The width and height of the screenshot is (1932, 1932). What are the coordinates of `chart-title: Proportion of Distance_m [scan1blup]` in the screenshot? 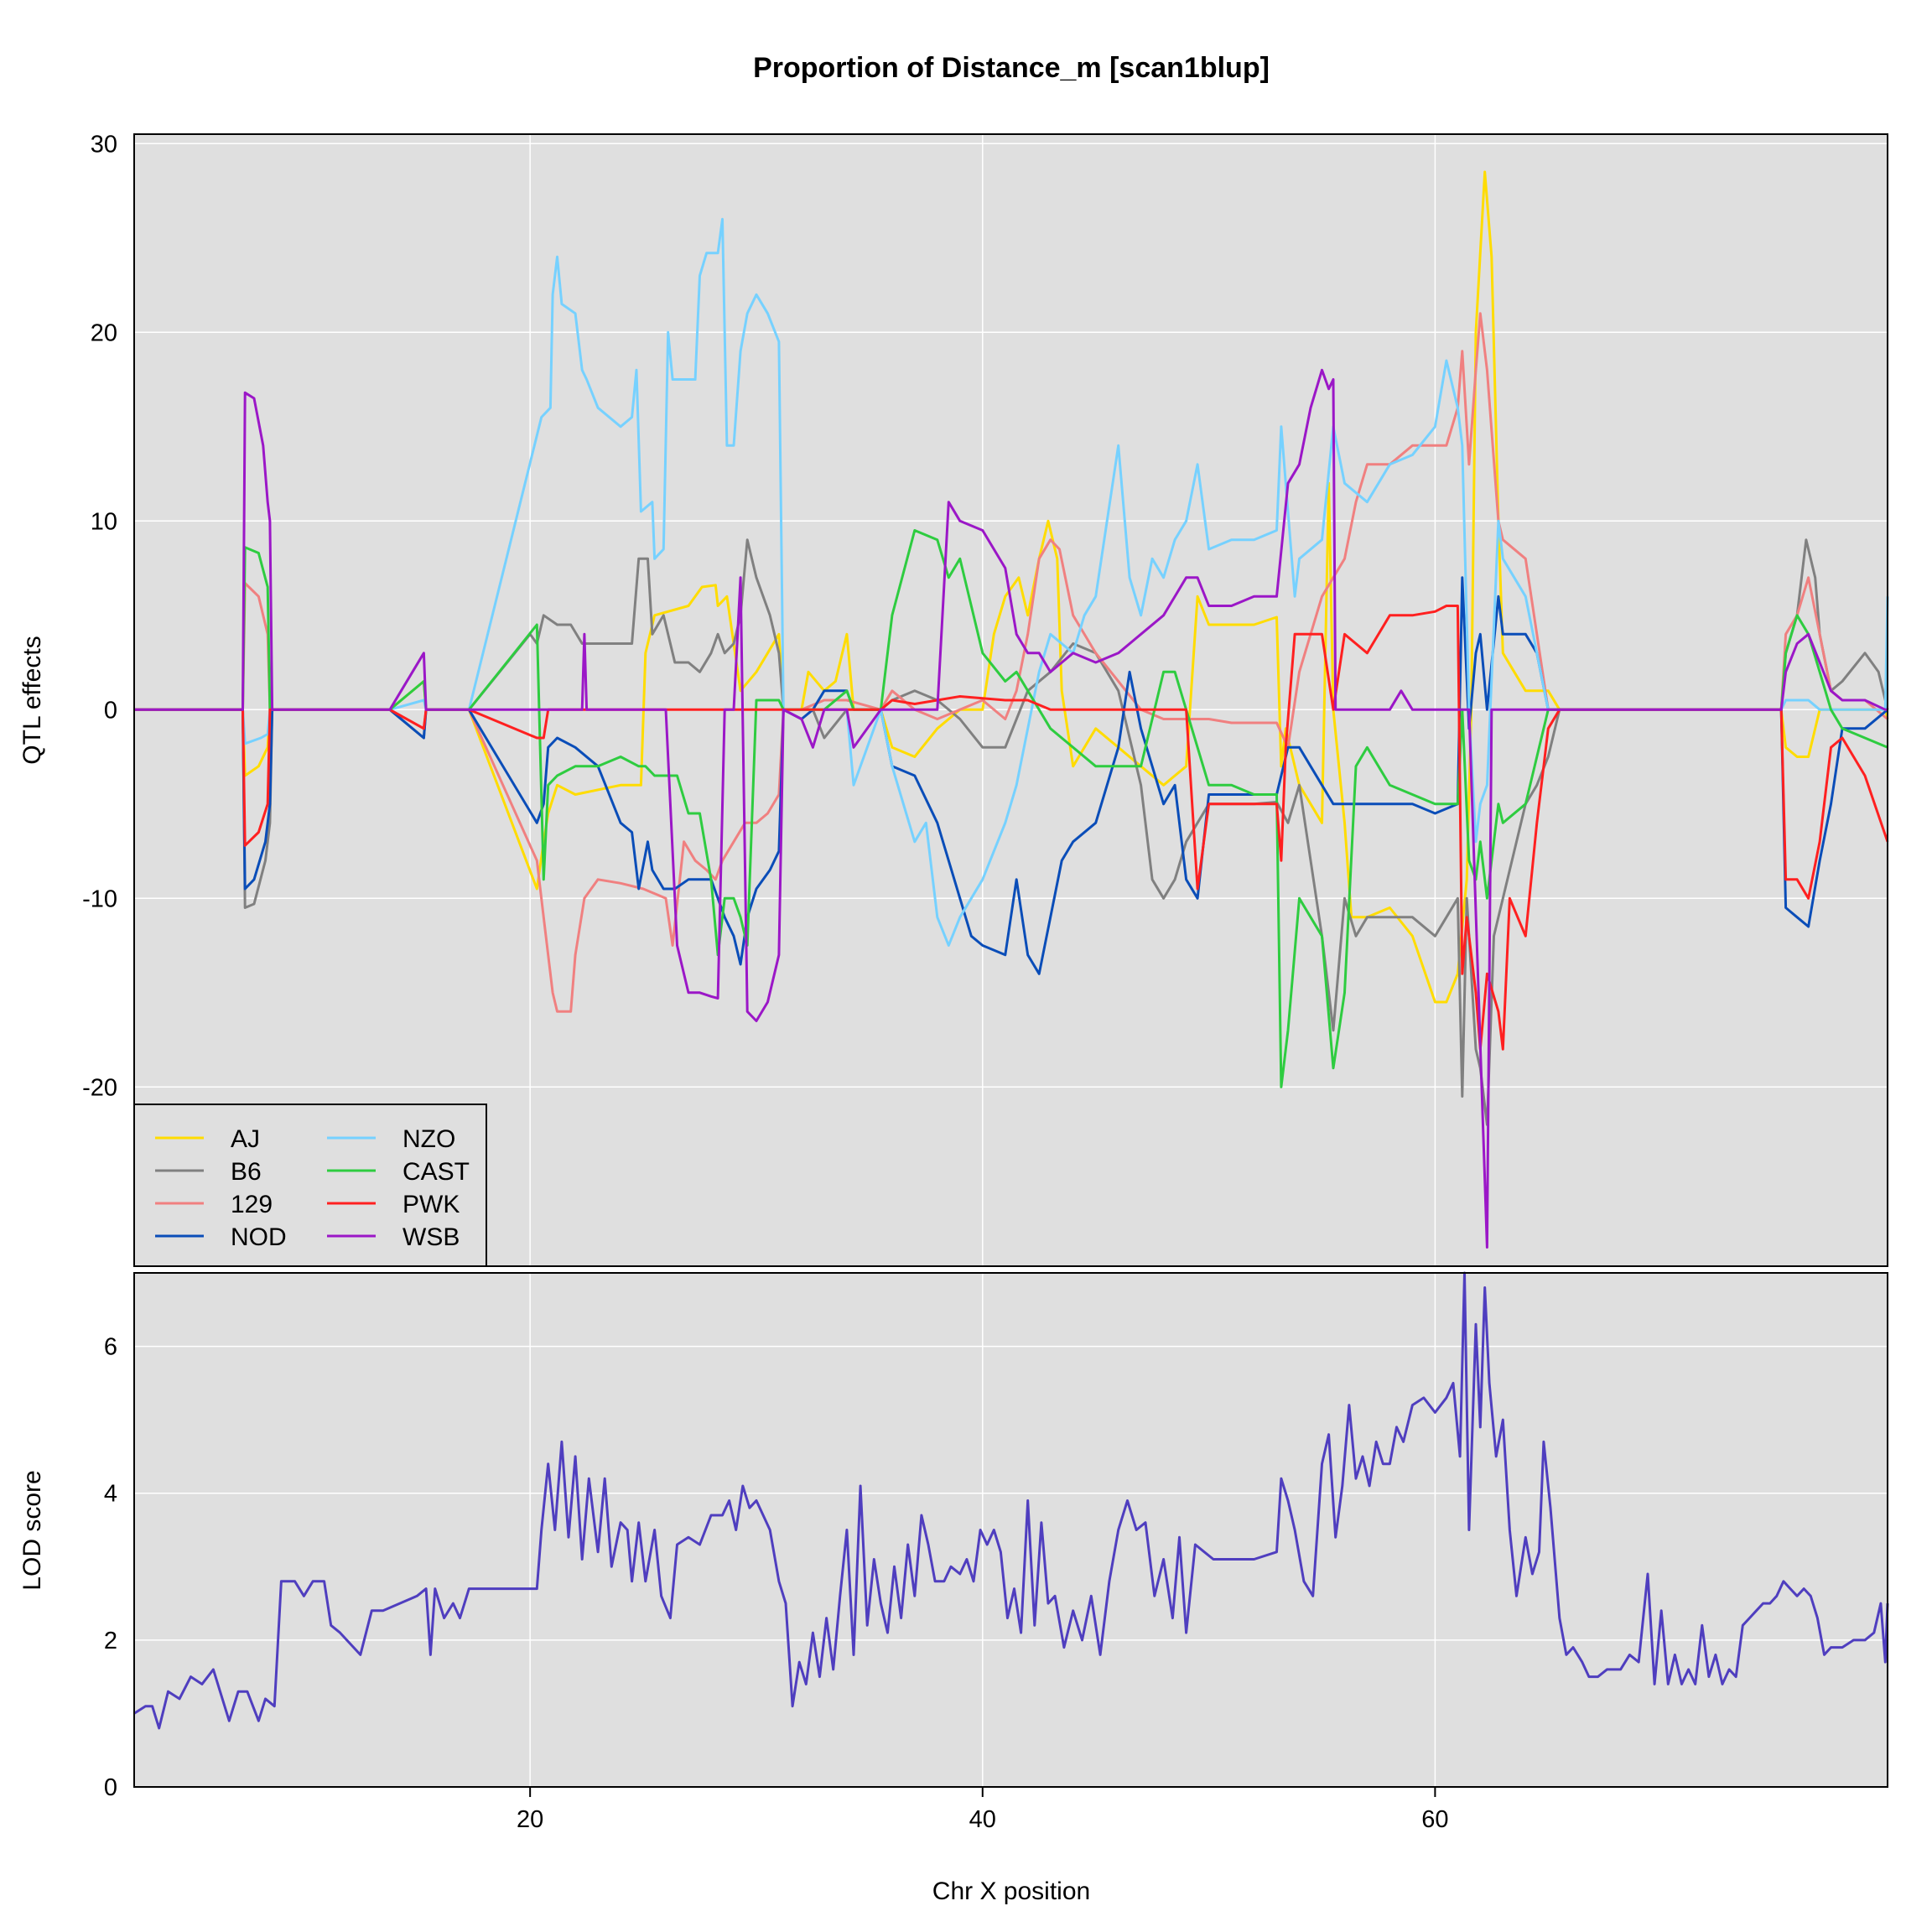 It's located at (1011, 68).